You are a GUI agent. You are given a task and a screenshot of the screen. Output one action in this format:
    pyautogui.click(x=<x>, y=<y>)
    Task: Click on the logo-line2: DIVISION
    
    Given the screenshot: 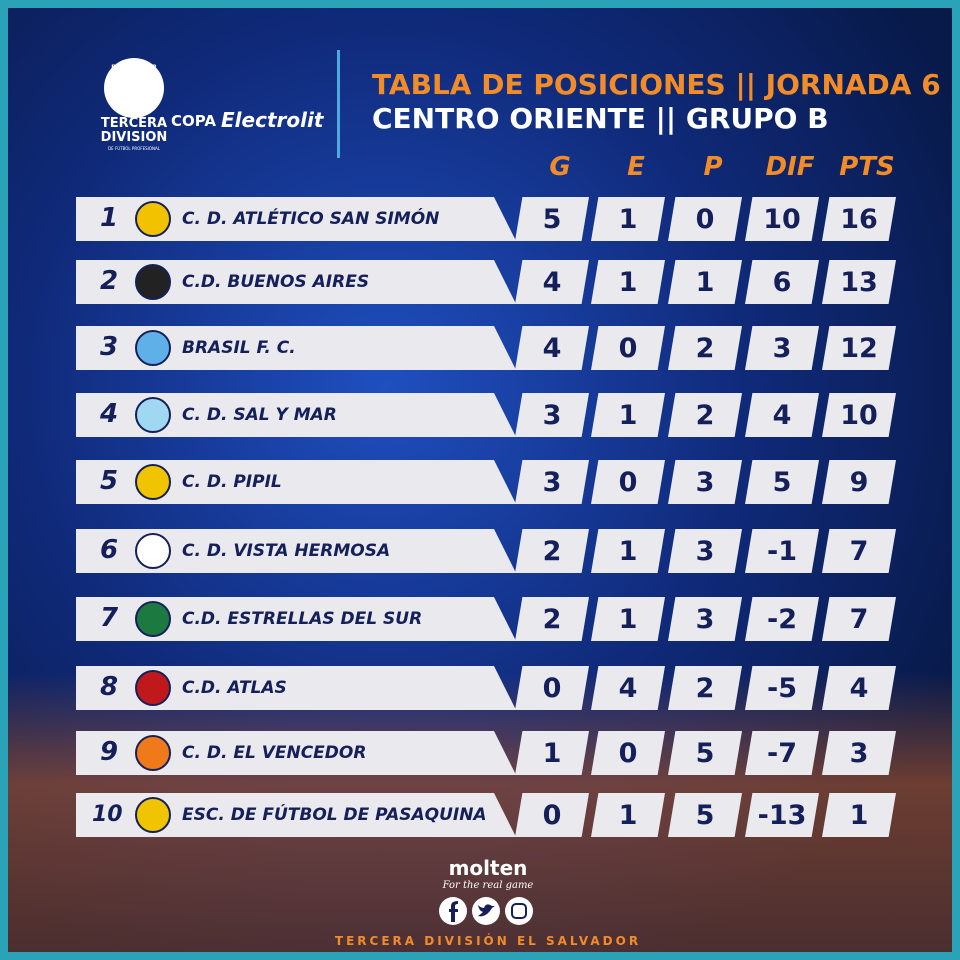 What is the action you would take?
    pyautogui.click(x=134, y=137)
    